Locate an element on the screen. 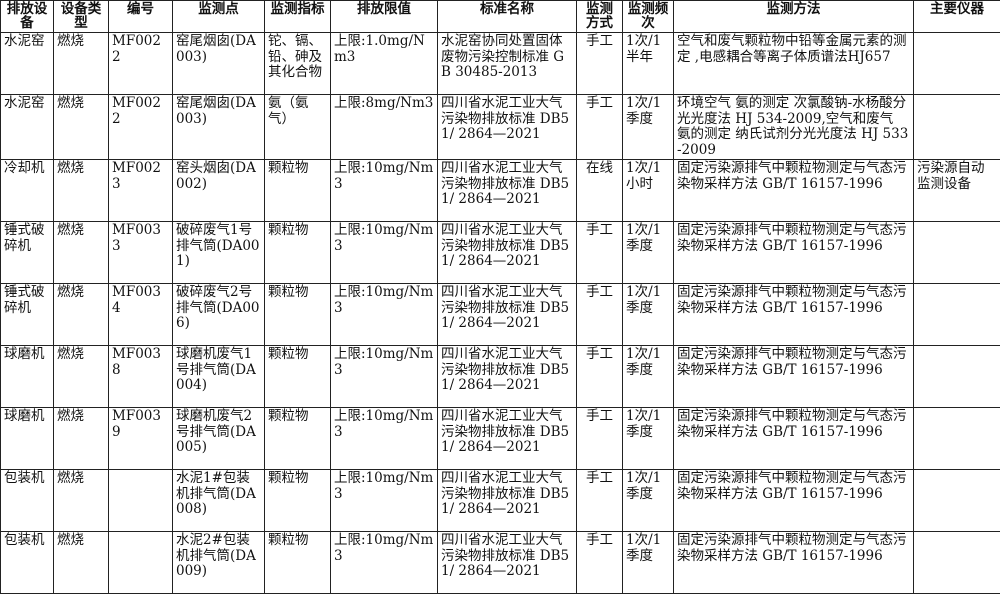  cell-limit: 上限:8mg/Nm3 is located at coordinates (384, 127).